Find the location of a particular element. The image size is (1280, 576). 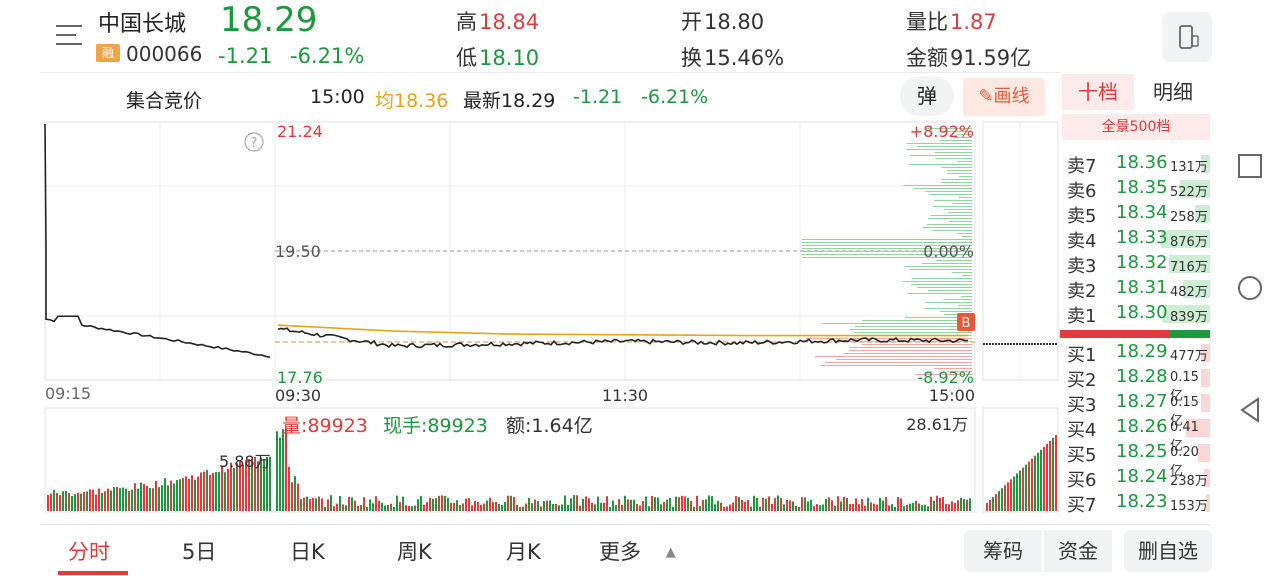

tab-daily-k: 日K is located at coordinates (307, 552).